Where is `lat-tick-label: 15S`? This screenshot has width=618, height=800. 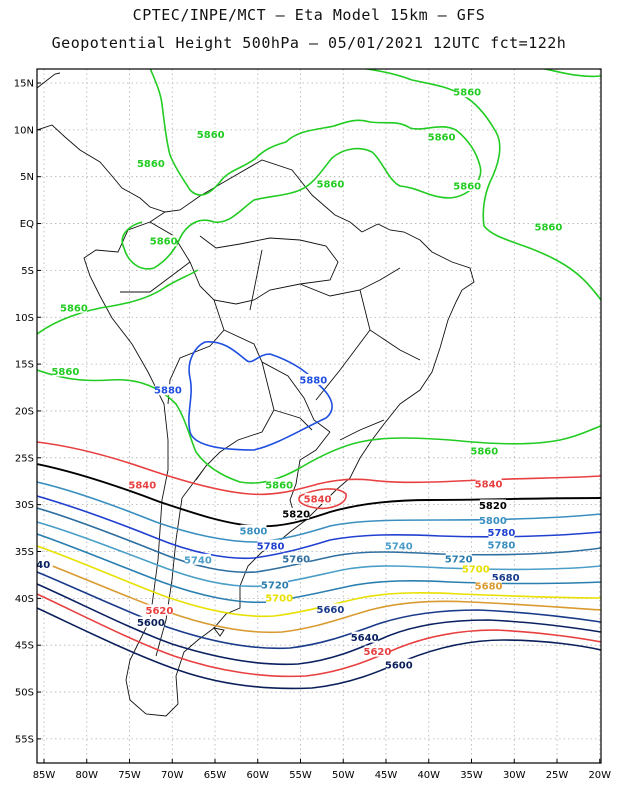
lat-tick-label: 15S is located at coordinates (24, 365).